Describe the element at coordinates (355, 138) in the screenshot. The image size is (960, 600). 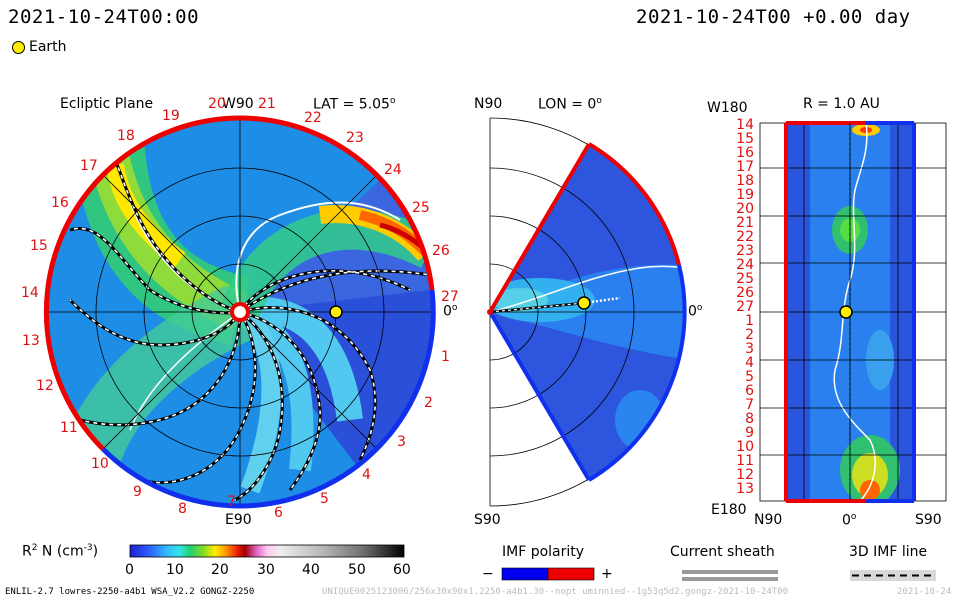
I see `ecliptic-tick: 23` at that location.